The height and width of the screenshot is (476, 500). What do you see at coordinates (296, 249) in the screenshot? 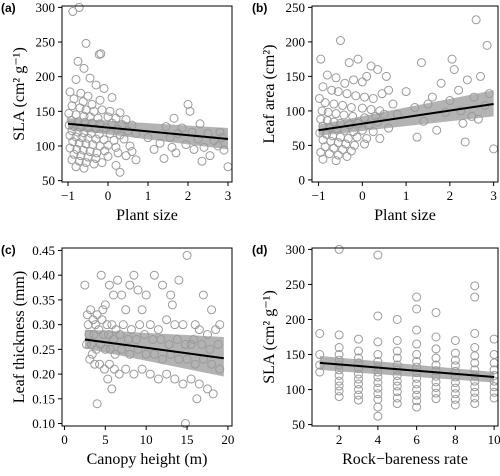
I see `y-tick-label: 300` at bounding box center [296, 249].